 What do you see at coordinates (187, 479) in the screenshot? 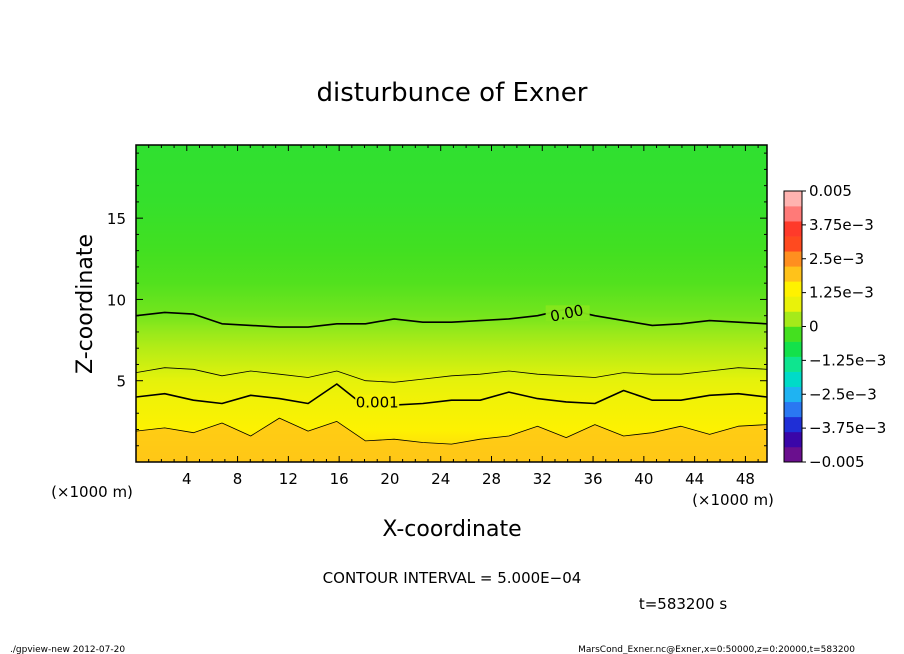
I see `x-tick-label: 4` at bounding box center [187, 479].